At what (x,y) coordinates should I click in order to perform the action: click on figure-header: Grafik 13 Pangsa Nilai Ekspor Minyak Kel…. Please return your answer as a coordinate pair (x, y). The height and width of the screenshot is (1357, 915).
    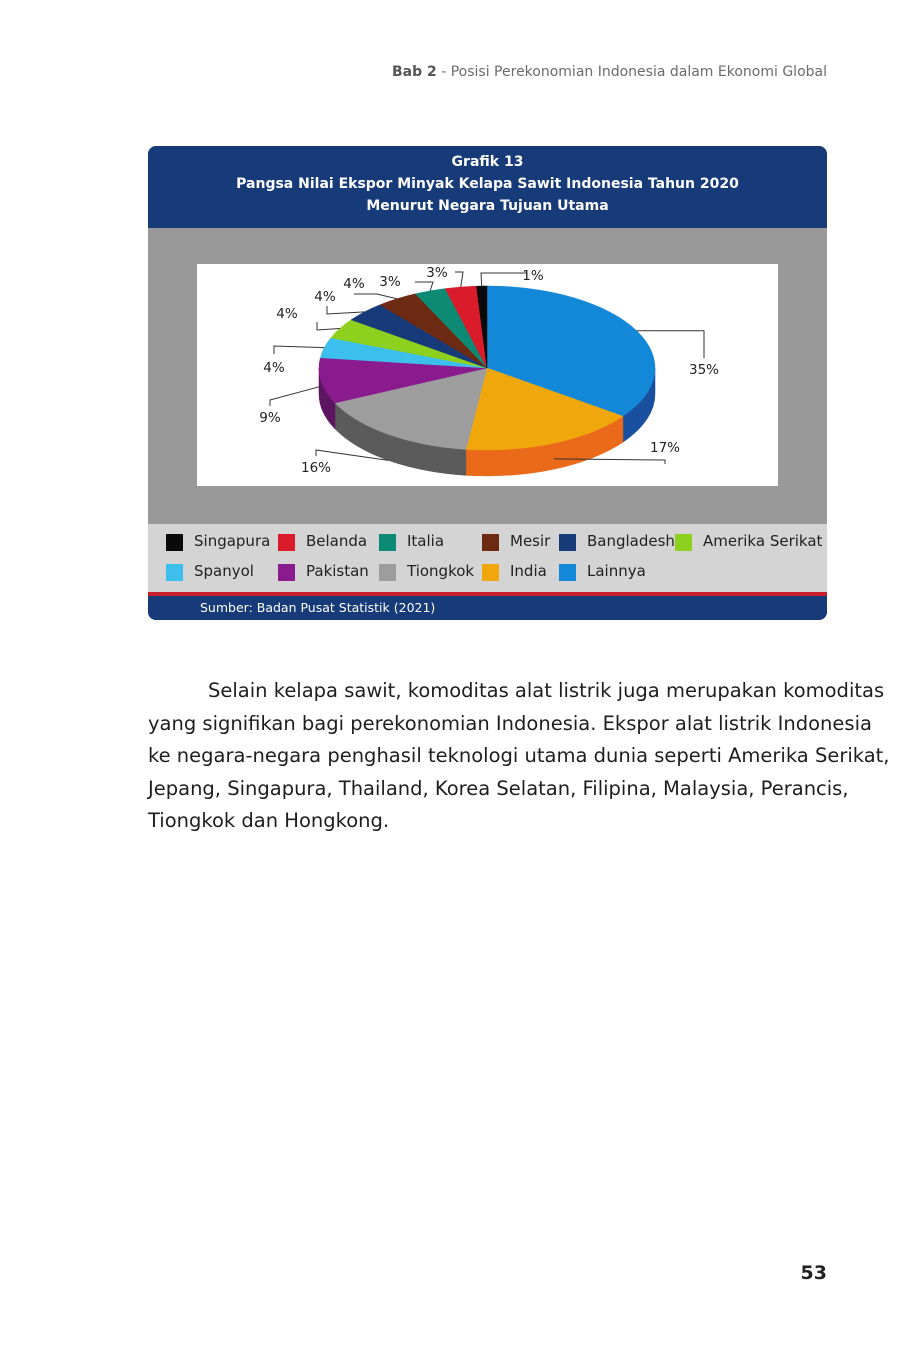
    Looking at the image, I should click on (487, 187).